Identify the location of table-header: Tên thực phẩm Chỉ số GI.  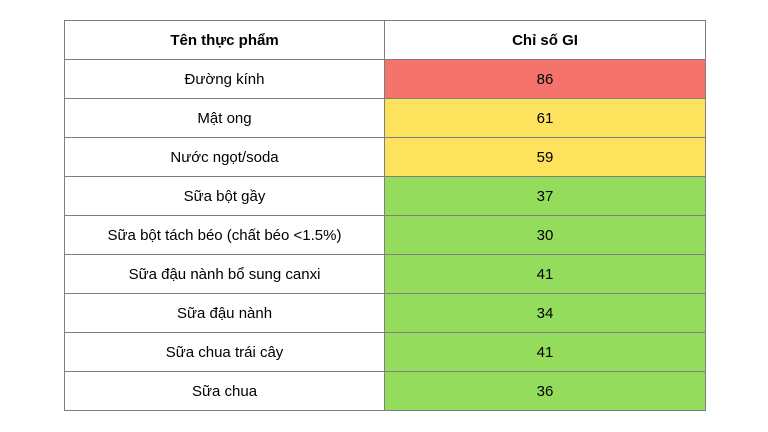
(385, 40).